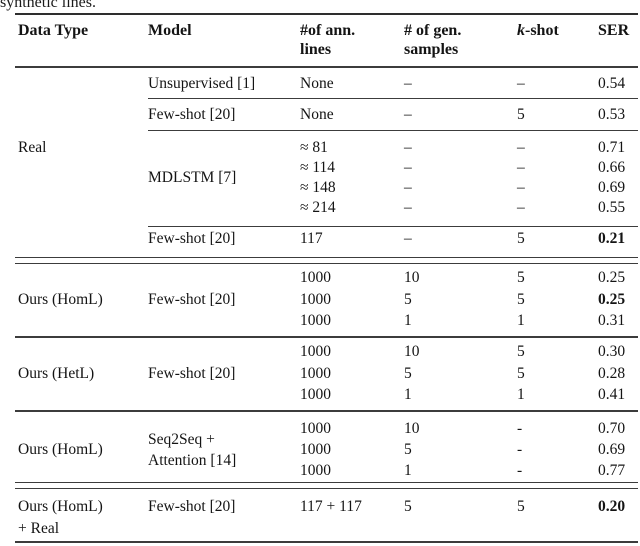 The image size is (640, 546). I want to click on col-header-ann-lines-2: lines, so click(316, 49).